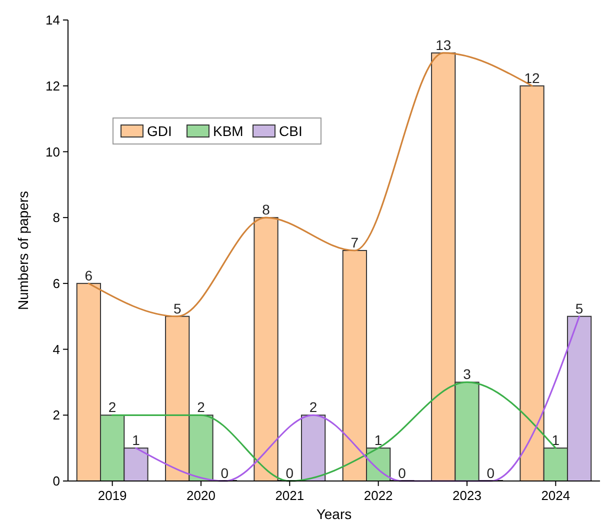 The width and height of the screenshot is (616, 531). What do you see at coordinates (289, 495) in the screenshot?
I see `x-tick-label: 2021` at bounding box center [289, 495].